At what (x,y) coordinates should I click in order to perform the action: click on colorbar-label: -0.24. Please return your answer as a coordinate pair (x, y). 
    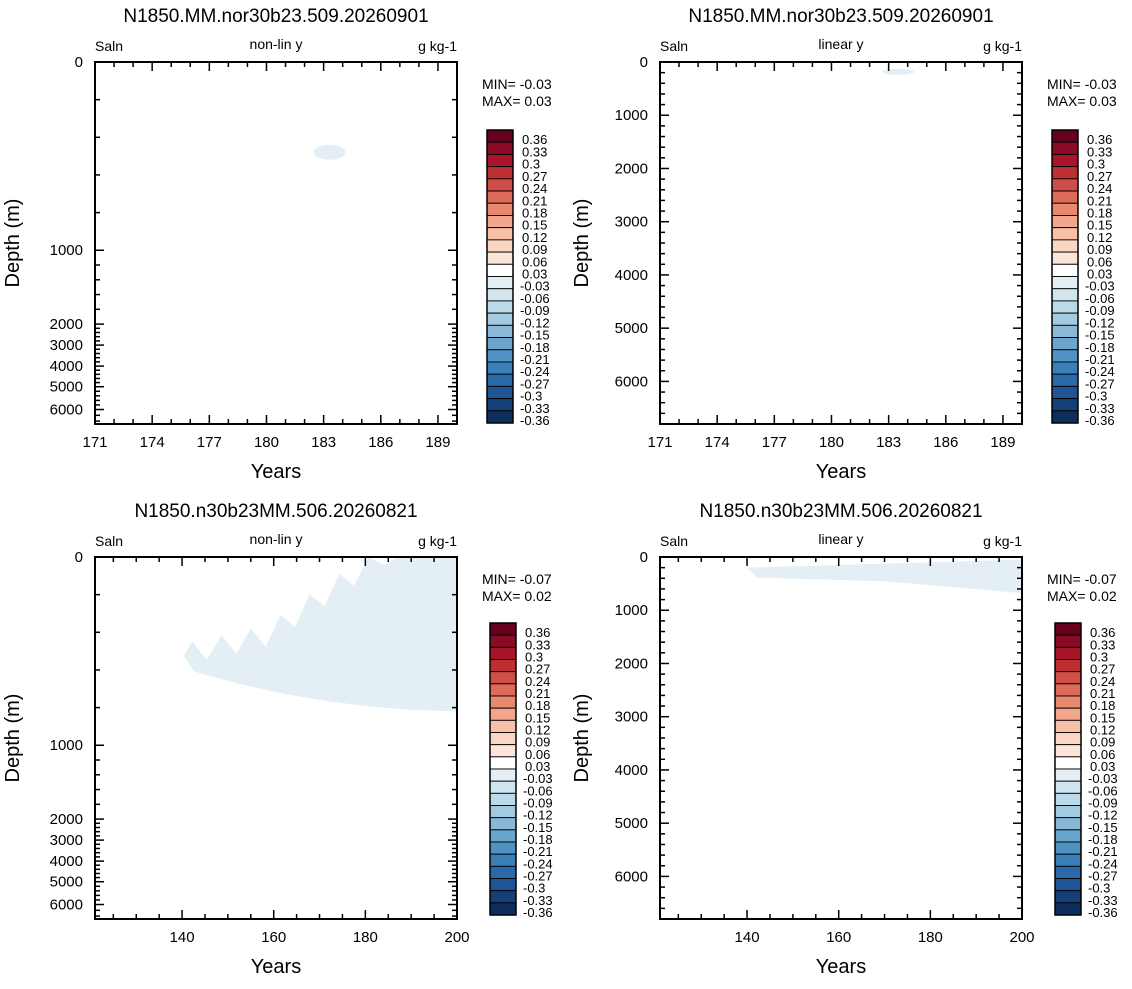
    Looking at the image, I should click on (1100, 371).